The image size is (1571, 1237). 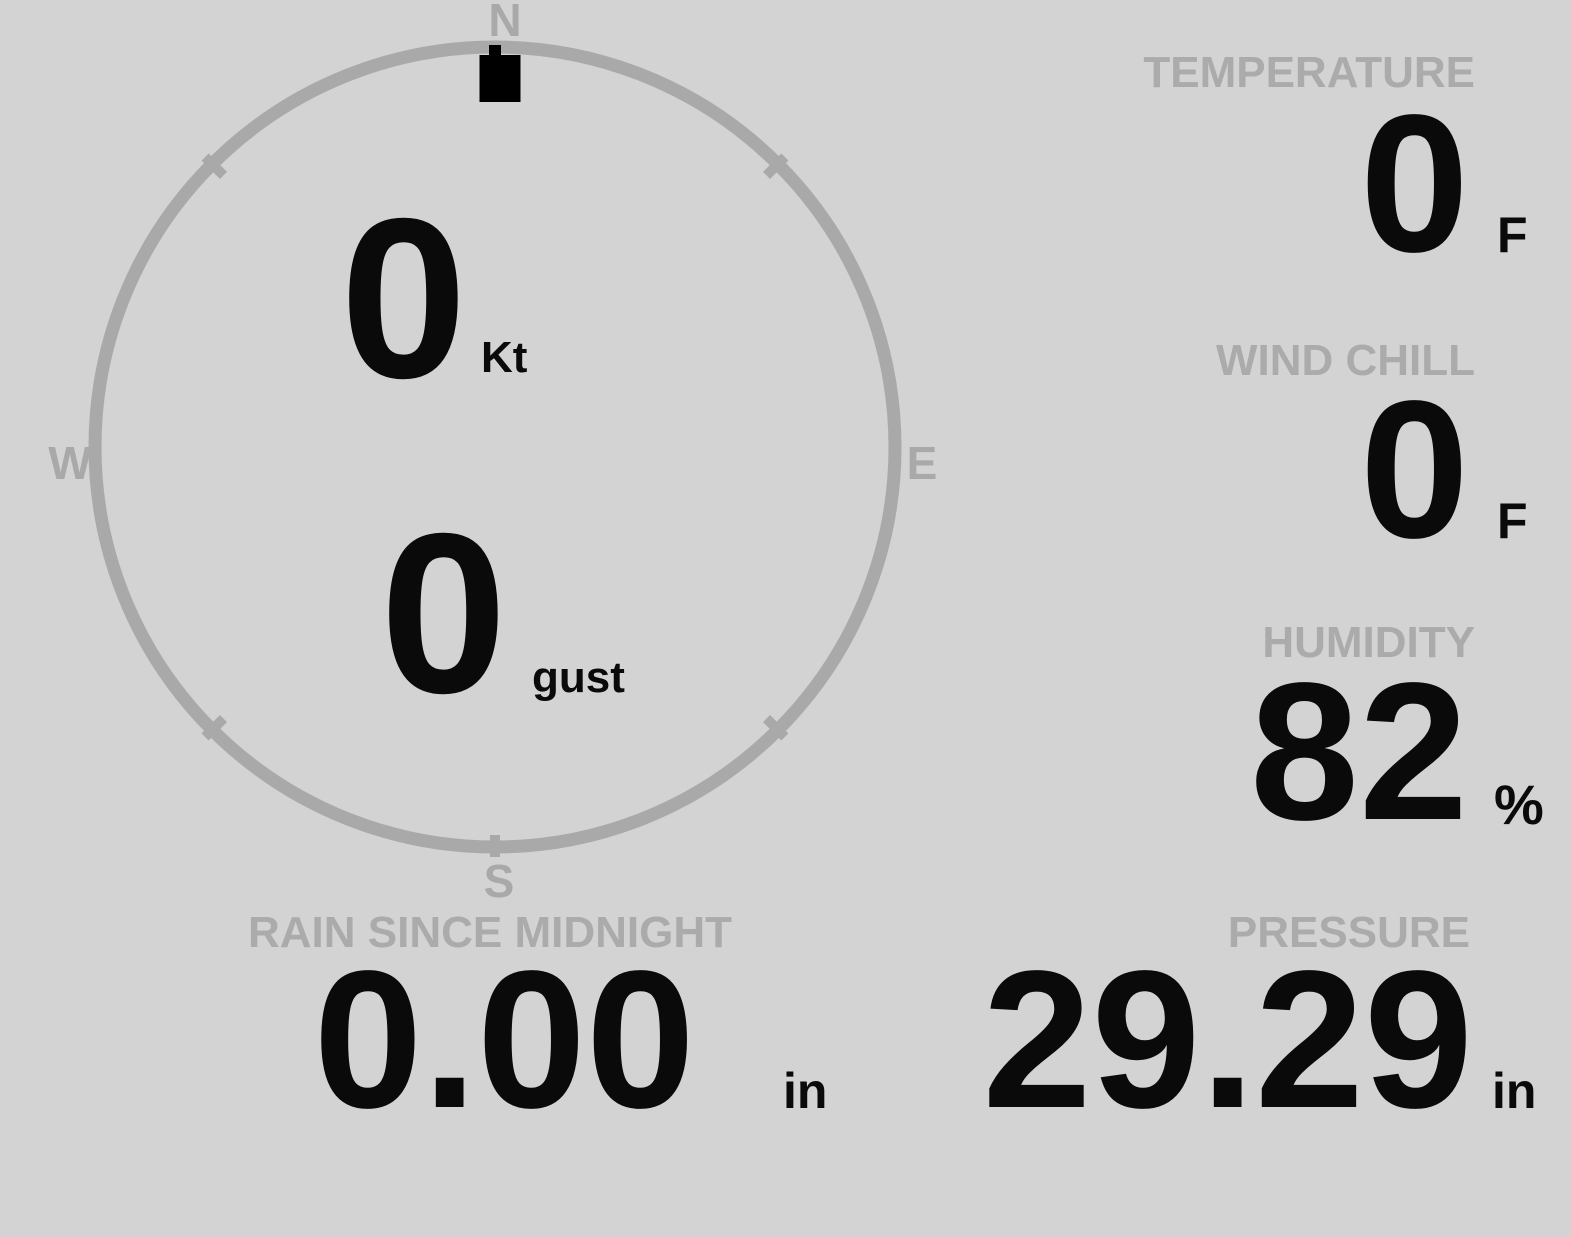 I want to click on compass-label-south: S, so click(x=499, y=881).